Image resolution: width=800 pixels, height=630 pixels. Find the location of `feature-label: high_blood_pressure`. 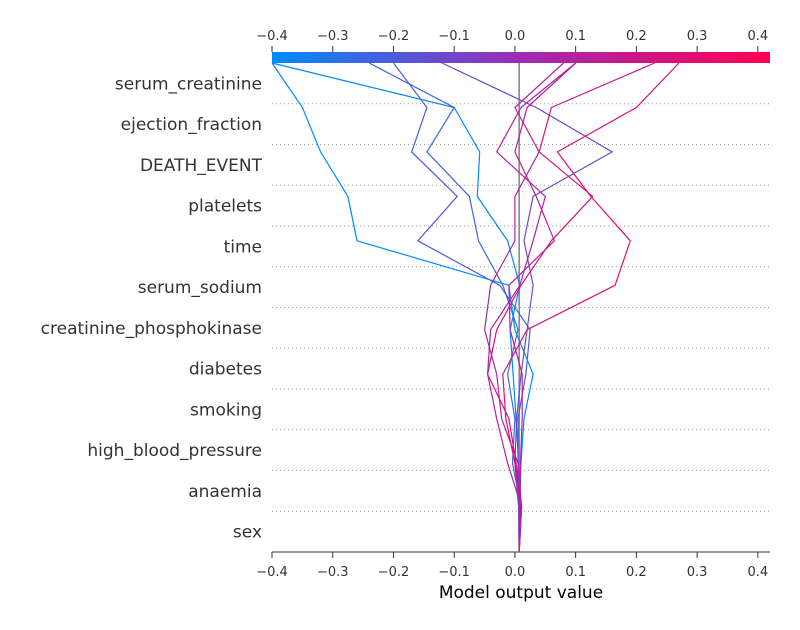

feature-label: high_blood_pressure is located at coordinates (174, 451).